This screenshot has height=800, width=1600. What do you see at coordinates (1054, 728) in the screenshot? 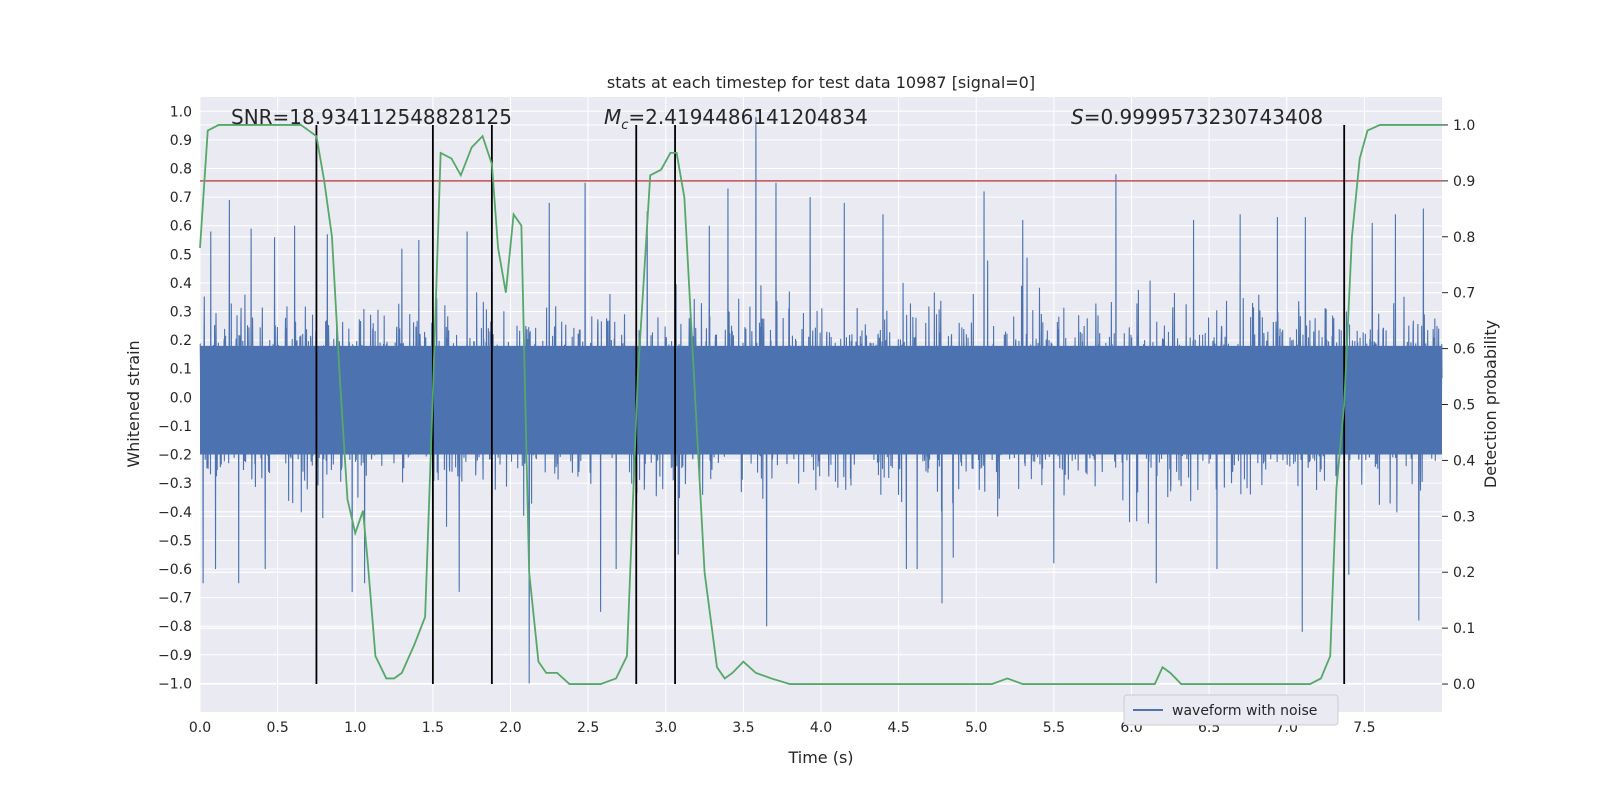
I see `x-tick-label: 5.5` at bounding box center [1054, 728].